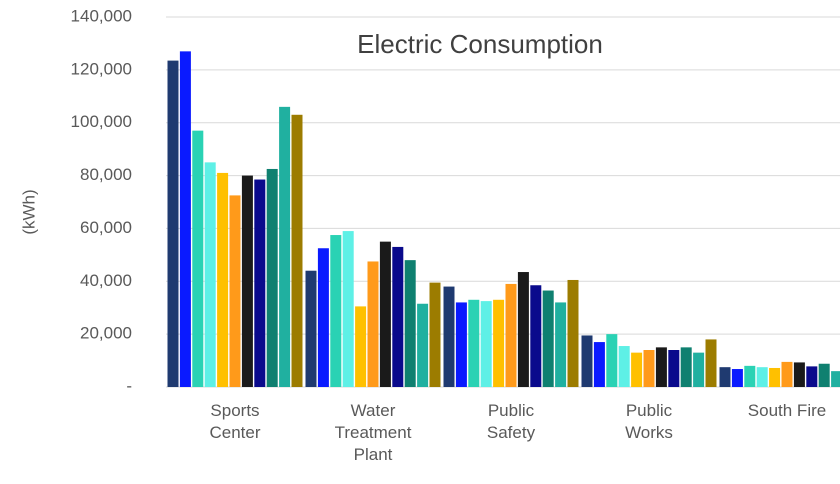 Image resolution: width=840 pixels, height=484 pixels. I want to click on y-tick-label: 40,000, so click(106, 280).